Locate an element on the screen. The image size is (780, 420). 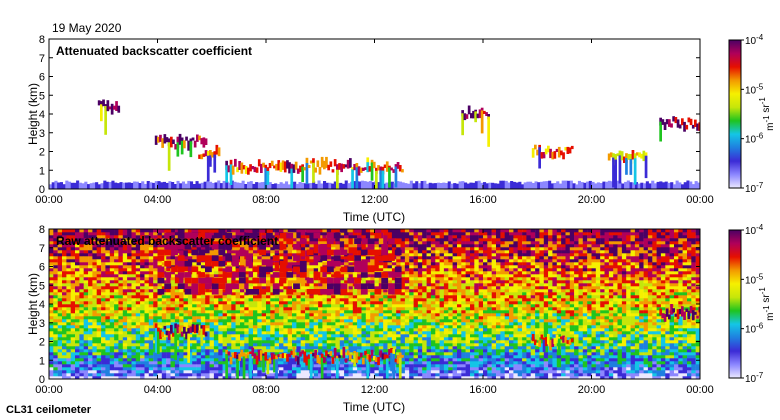
x-axis-label-top: Time (UTC) is located at coordinates (374, 217).